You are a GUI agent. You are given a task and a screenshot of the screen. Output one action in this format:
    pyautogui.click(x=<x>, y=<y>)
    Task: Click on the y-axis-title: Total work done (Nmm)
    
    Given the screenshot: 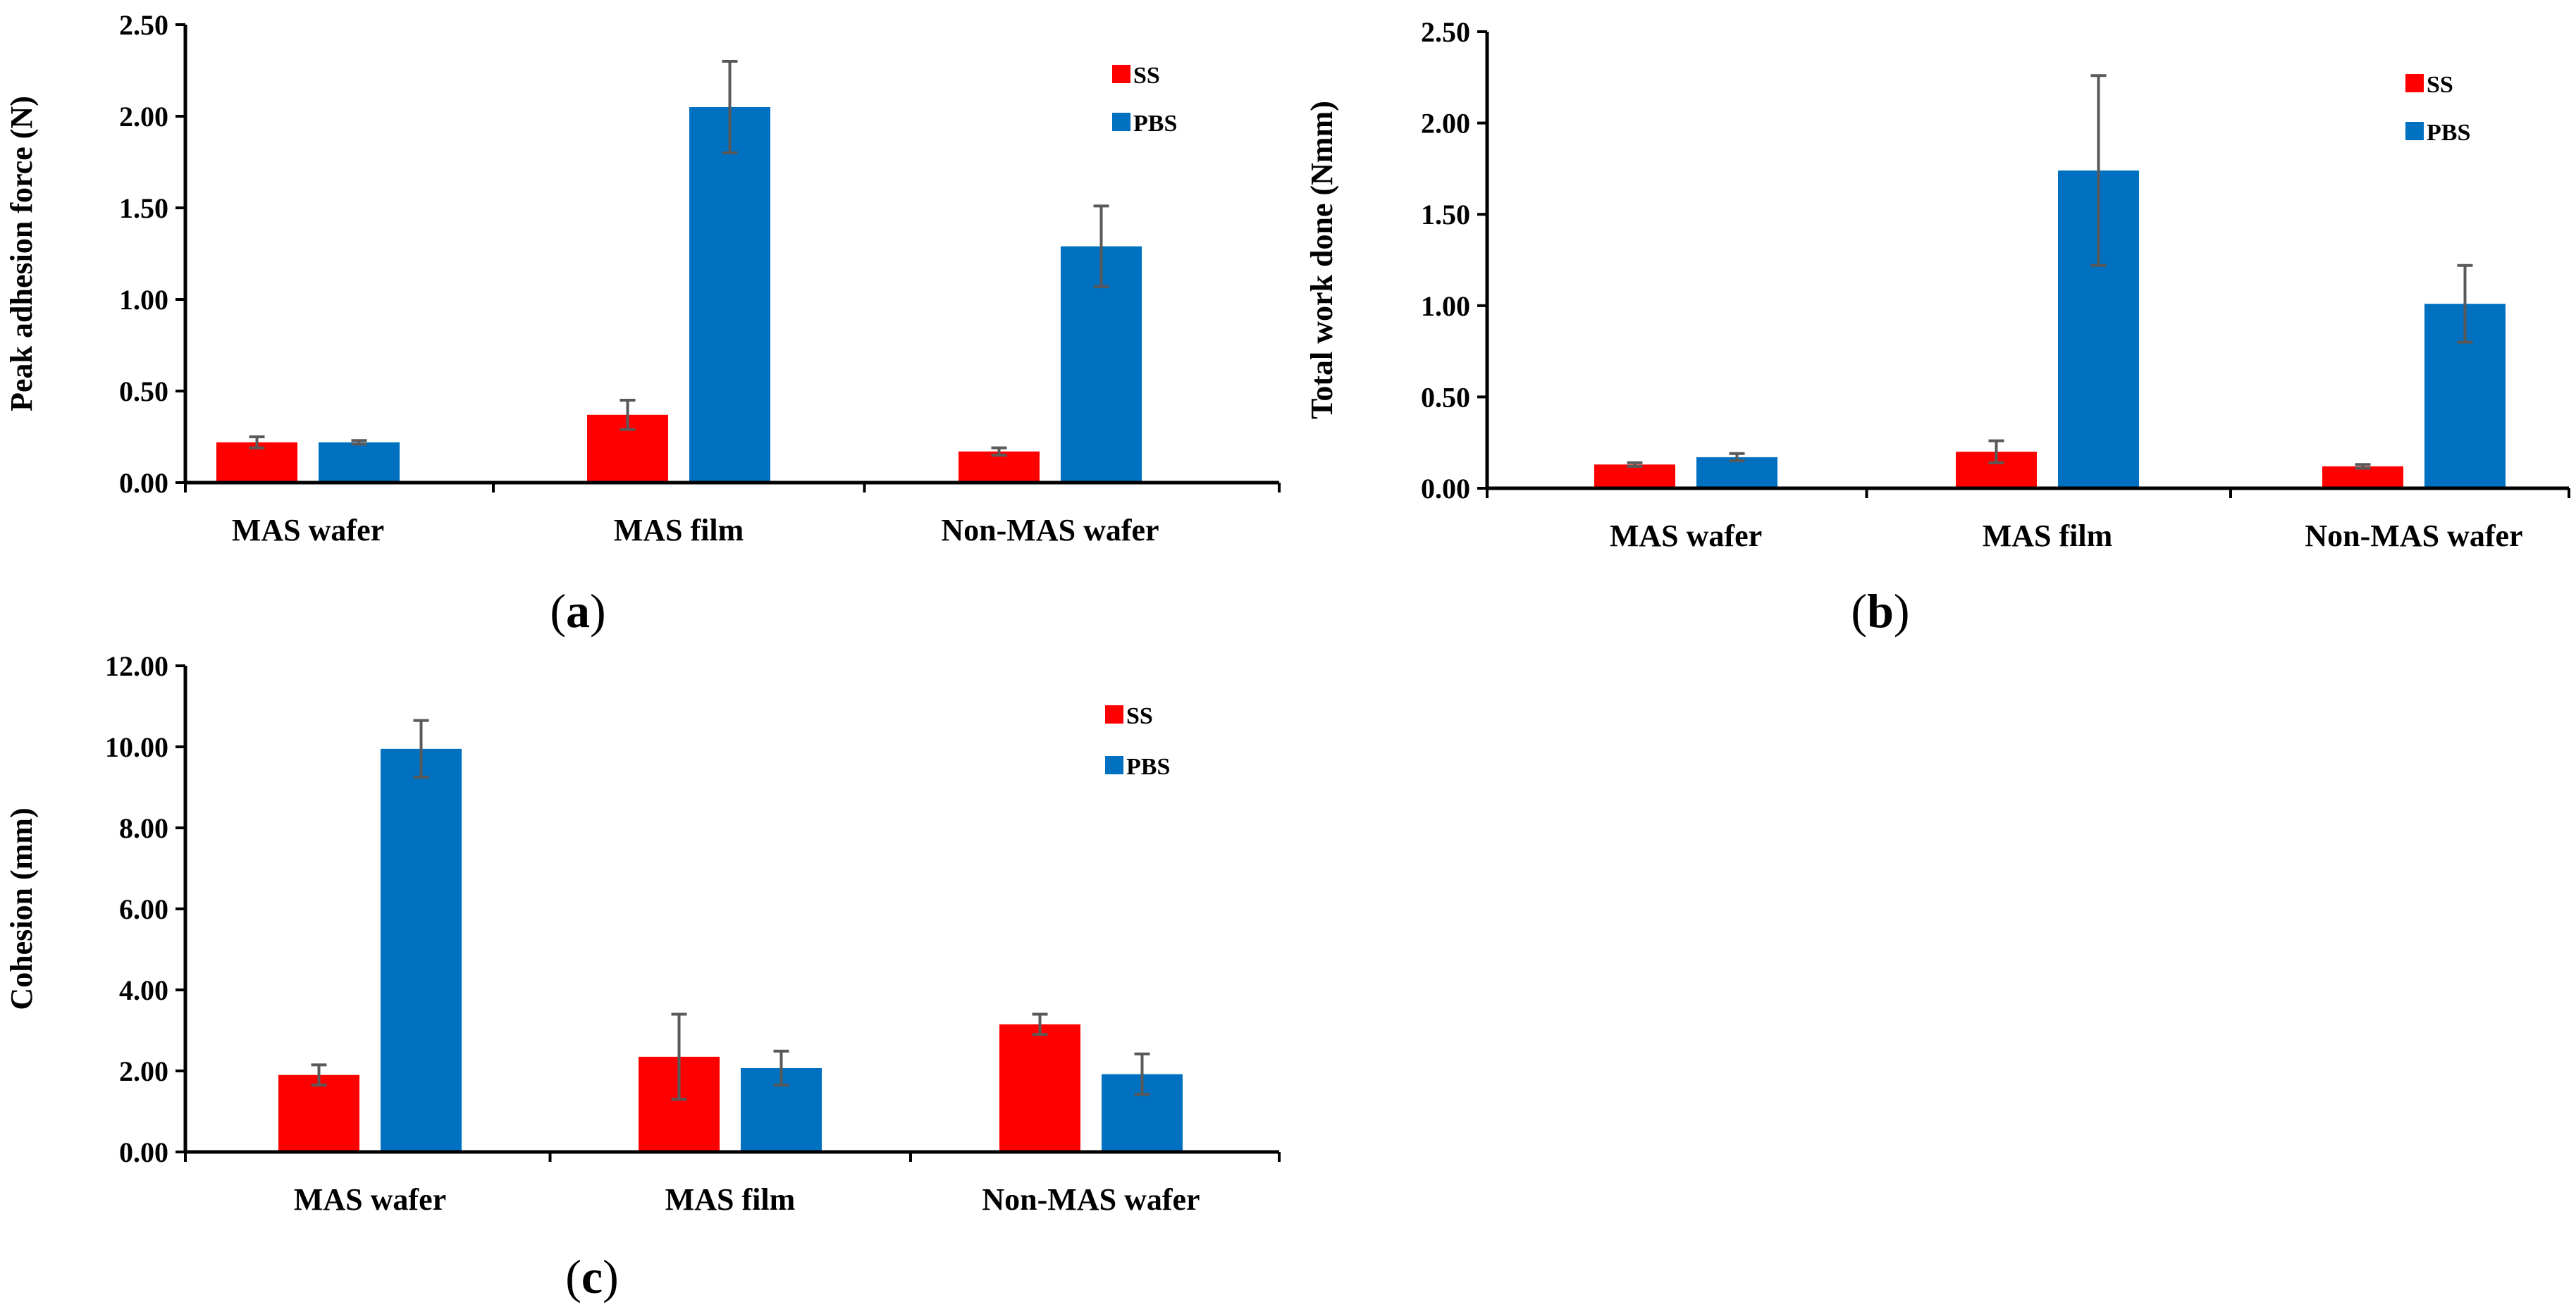 What is the action you would take?
    pyautogui.click(x=1322, y=260)
    